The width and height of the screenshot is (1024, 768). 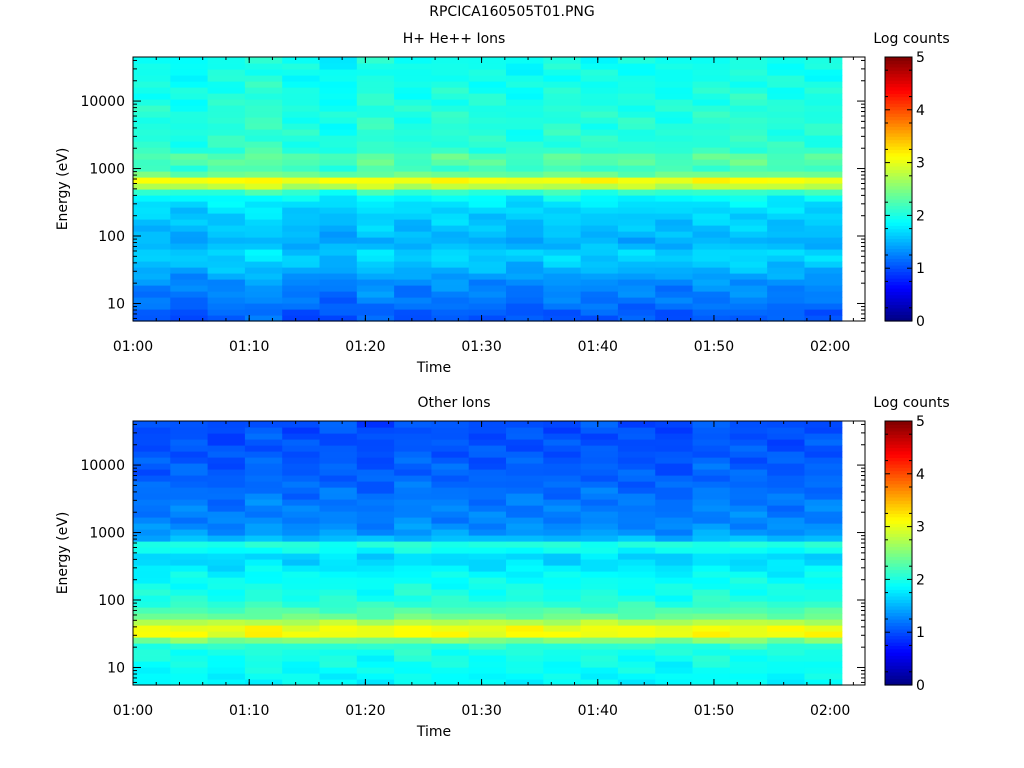 What do you see at coordinates (920, 528) in the screenshot?
I see `colorbar-tick-label: 3` at bounding box center [920, 528].